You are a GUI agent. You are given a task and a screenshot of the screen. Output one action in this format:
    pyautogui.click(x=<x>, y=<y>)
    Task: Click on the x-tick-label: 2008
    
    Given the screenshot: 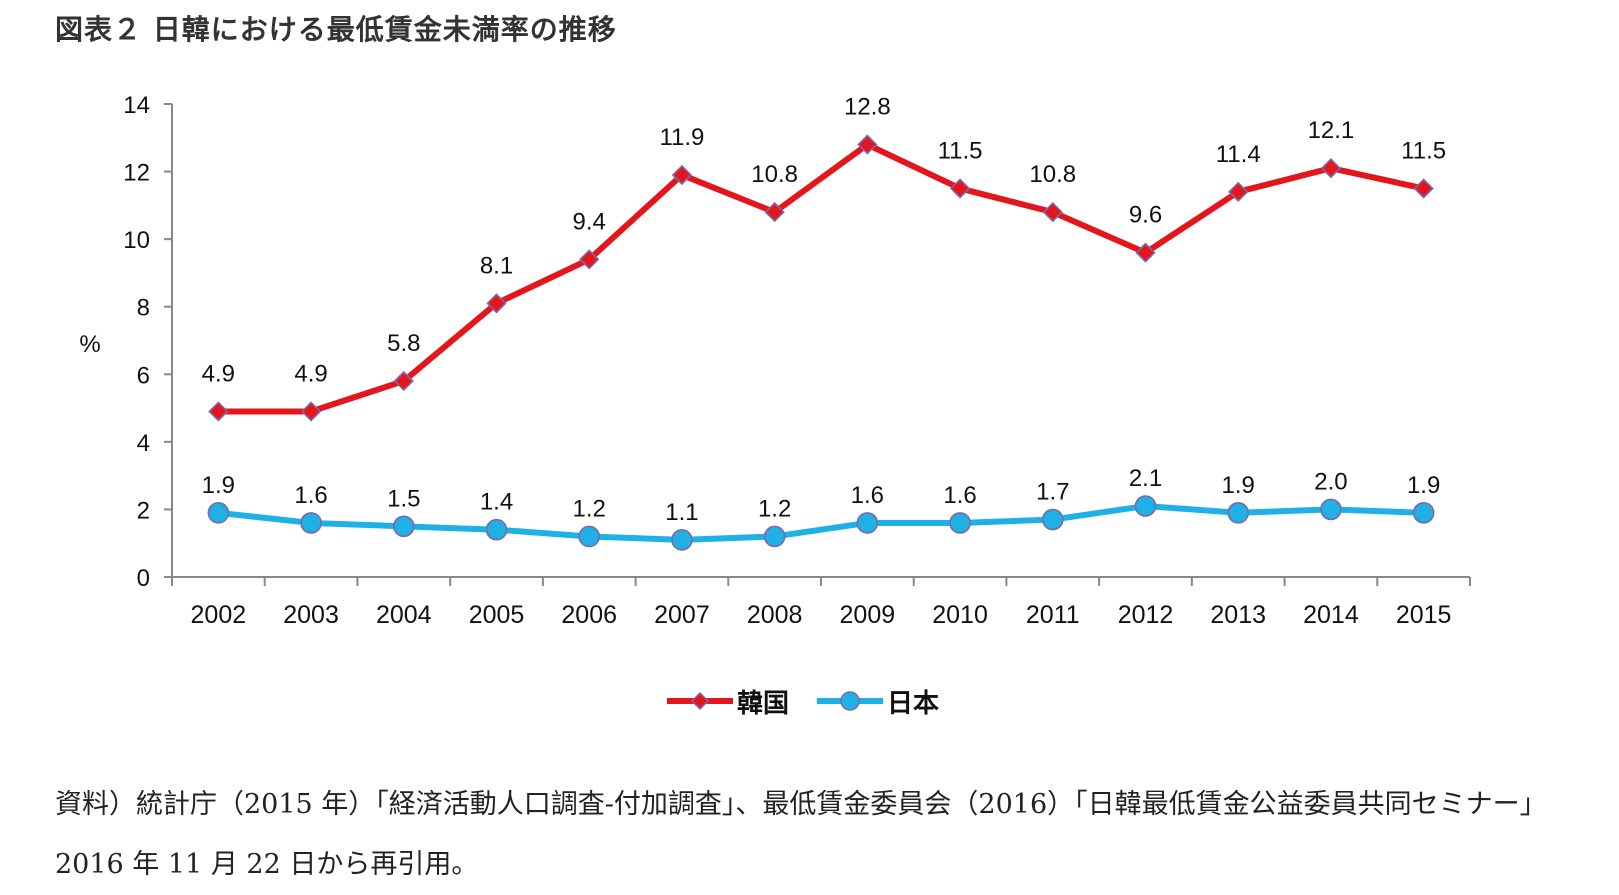 What is the action you would take?
    pyautogui.click(x=775, y=615)
    